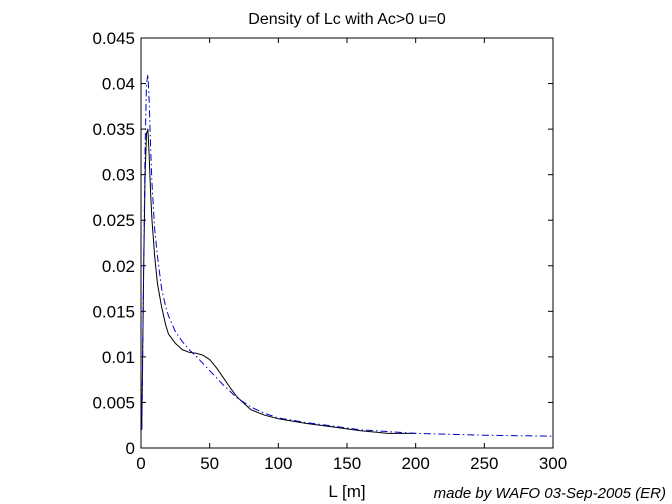  Describe the element at coordinates (118, 357) in the screenshot. I see `y-tick-label: 0.01` at that location.